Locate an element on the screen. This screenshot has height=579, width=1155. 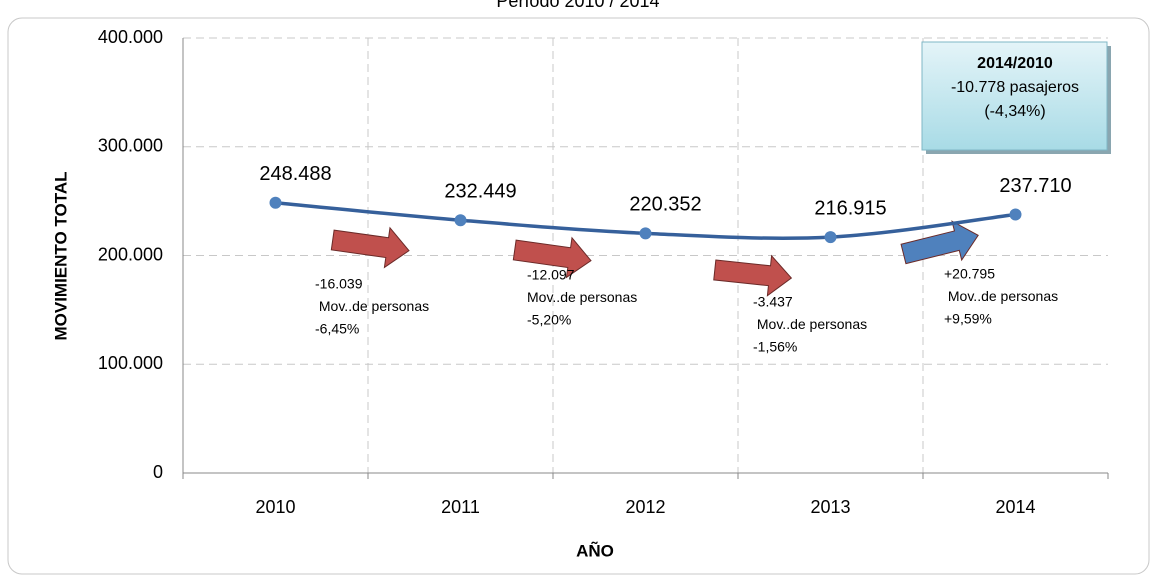
annotation-text: -6,45% is located at coordinates (337, 329).